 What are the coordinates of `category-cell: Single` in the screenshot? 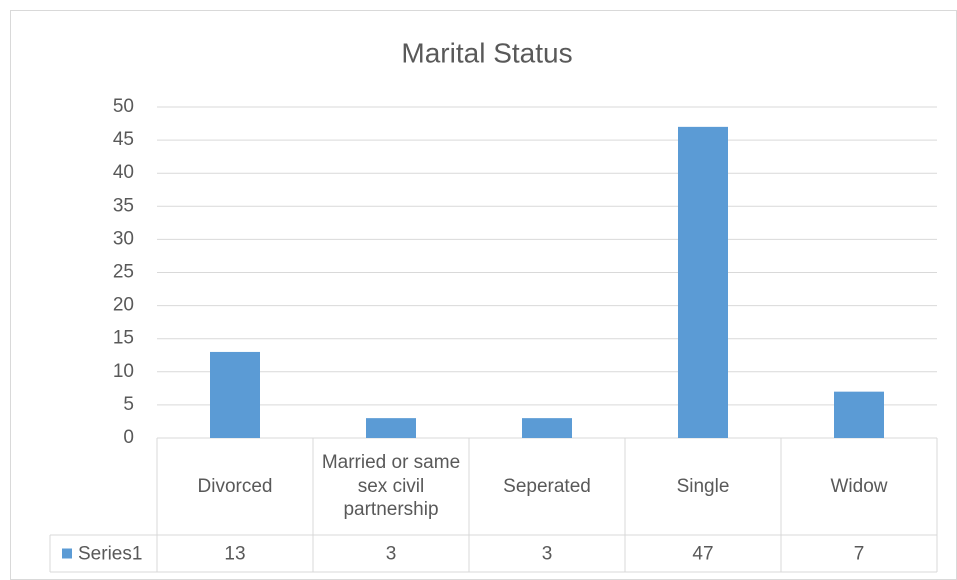 It's located at (703, 486).